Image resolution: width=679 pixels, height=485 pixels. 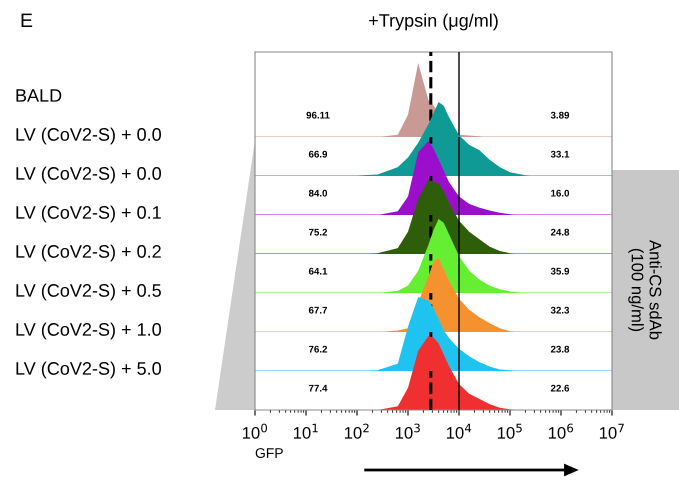 What do you see at coordinates (356, 431) in the screenshot?
I see `x-tick-label: 10$^{2}$` at bounding box center [356, 431].